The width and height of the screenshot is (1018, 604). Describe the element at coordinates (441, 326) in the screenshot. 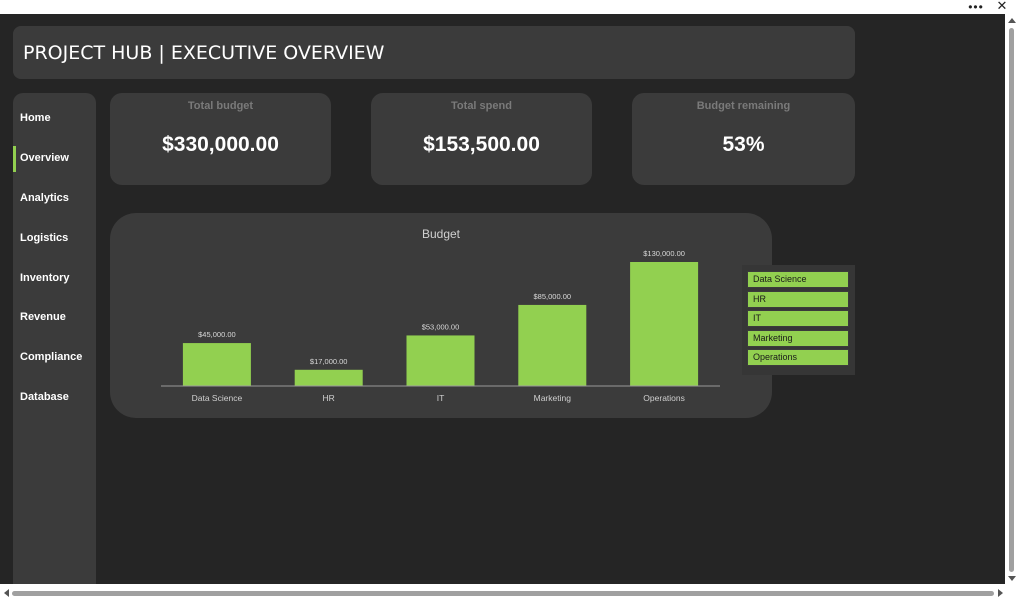

I see `data-label-it: $53,000.00` at that location.